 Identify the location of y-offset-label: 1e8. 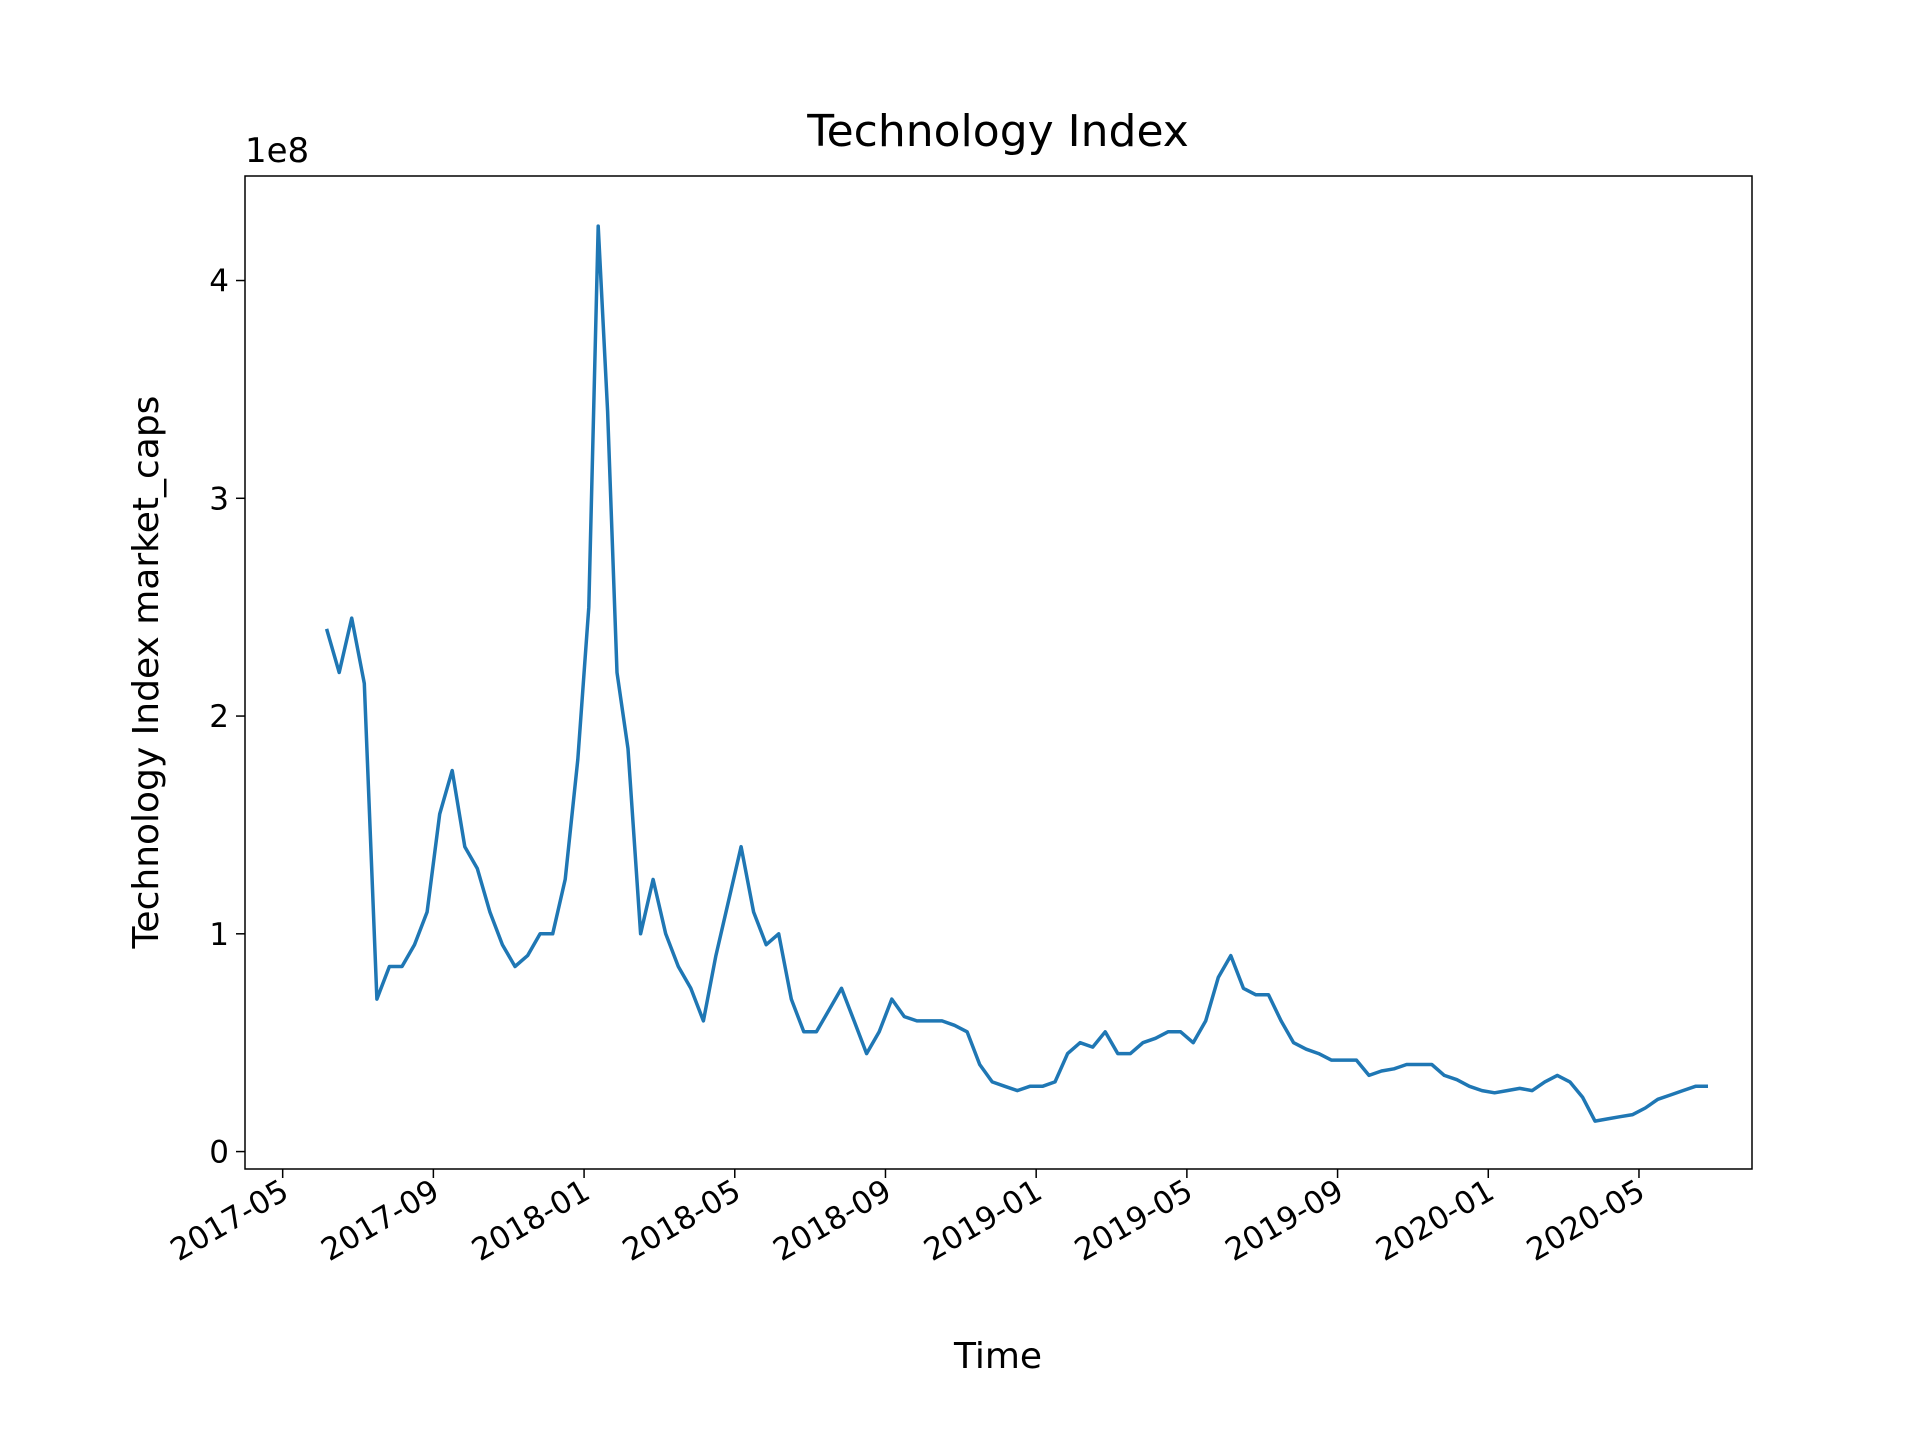
(277, 151).